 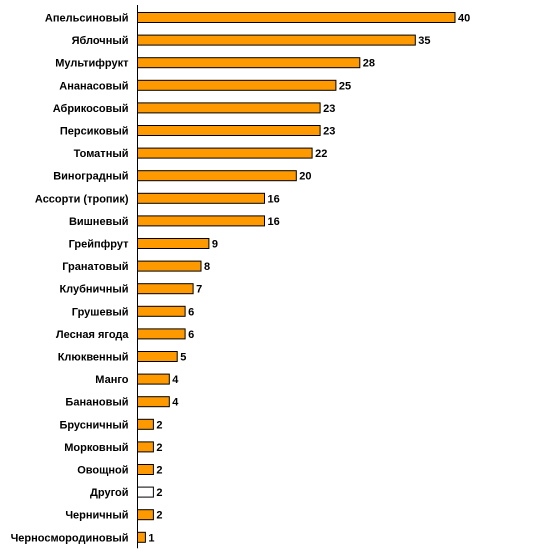 What do you see at coordinates (159, 516) in the screenshot?
I see `value-label-23: 2` at bounding box center [159, 516].